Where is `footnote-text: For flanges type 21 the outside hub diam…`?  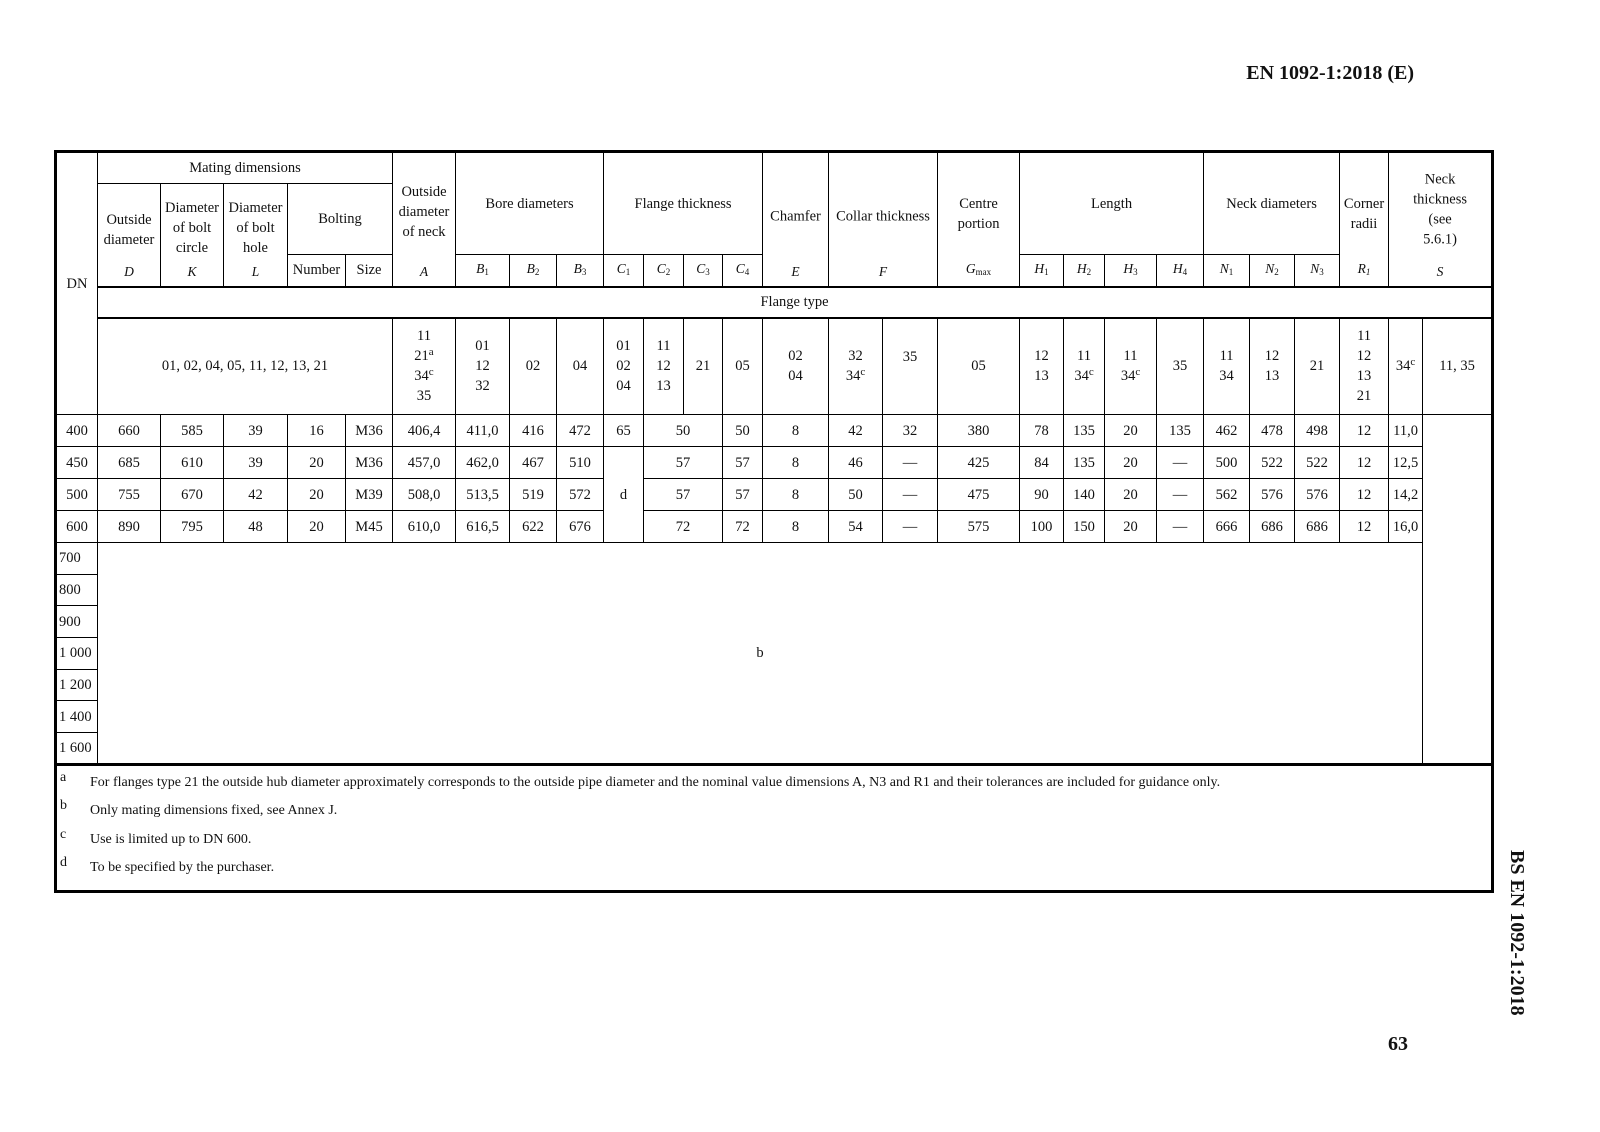 footnote-text: For flanges type 21 the outside hub diam… is located at coordinates (655, 782).